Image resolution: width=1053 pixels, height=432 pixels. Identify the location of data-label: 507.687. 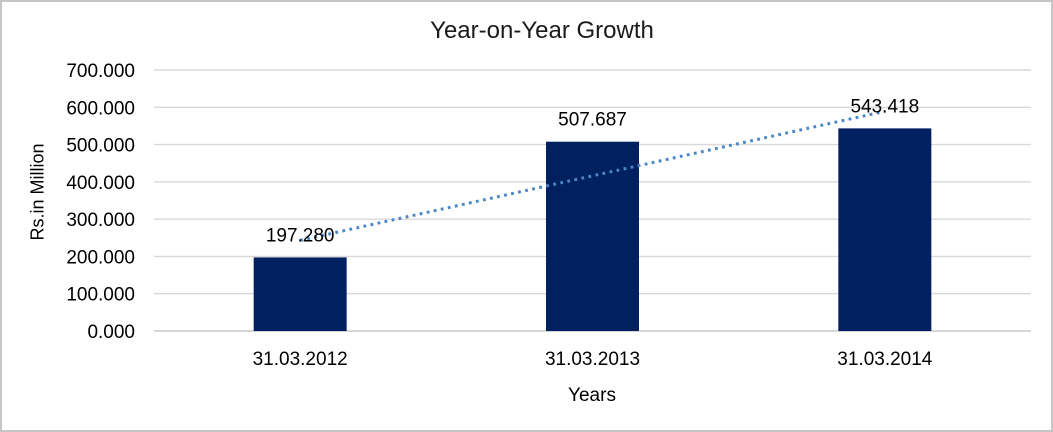
(592, 120).